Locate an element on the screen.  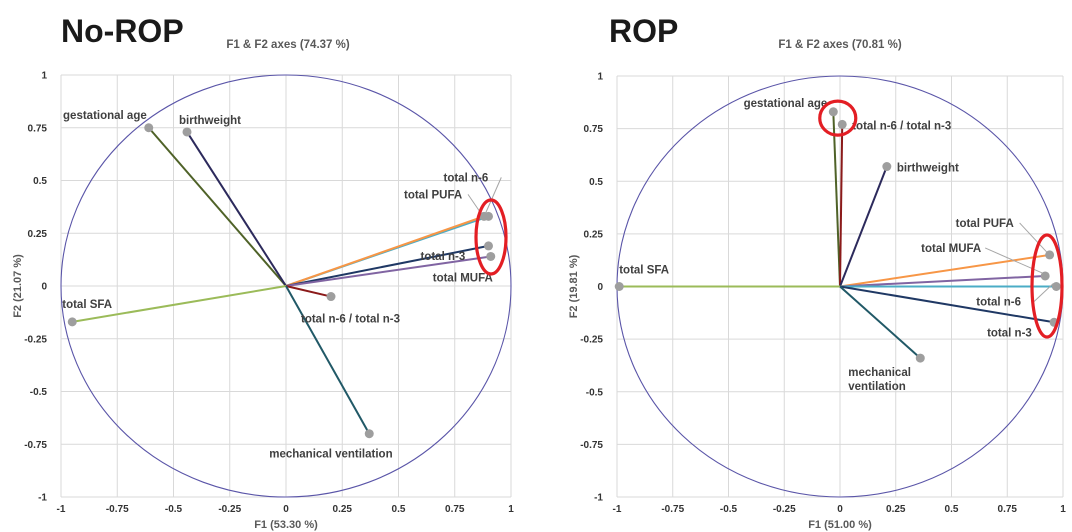
y-axis-label: F2 (21.07 %) is located at coordinates (18, 286).